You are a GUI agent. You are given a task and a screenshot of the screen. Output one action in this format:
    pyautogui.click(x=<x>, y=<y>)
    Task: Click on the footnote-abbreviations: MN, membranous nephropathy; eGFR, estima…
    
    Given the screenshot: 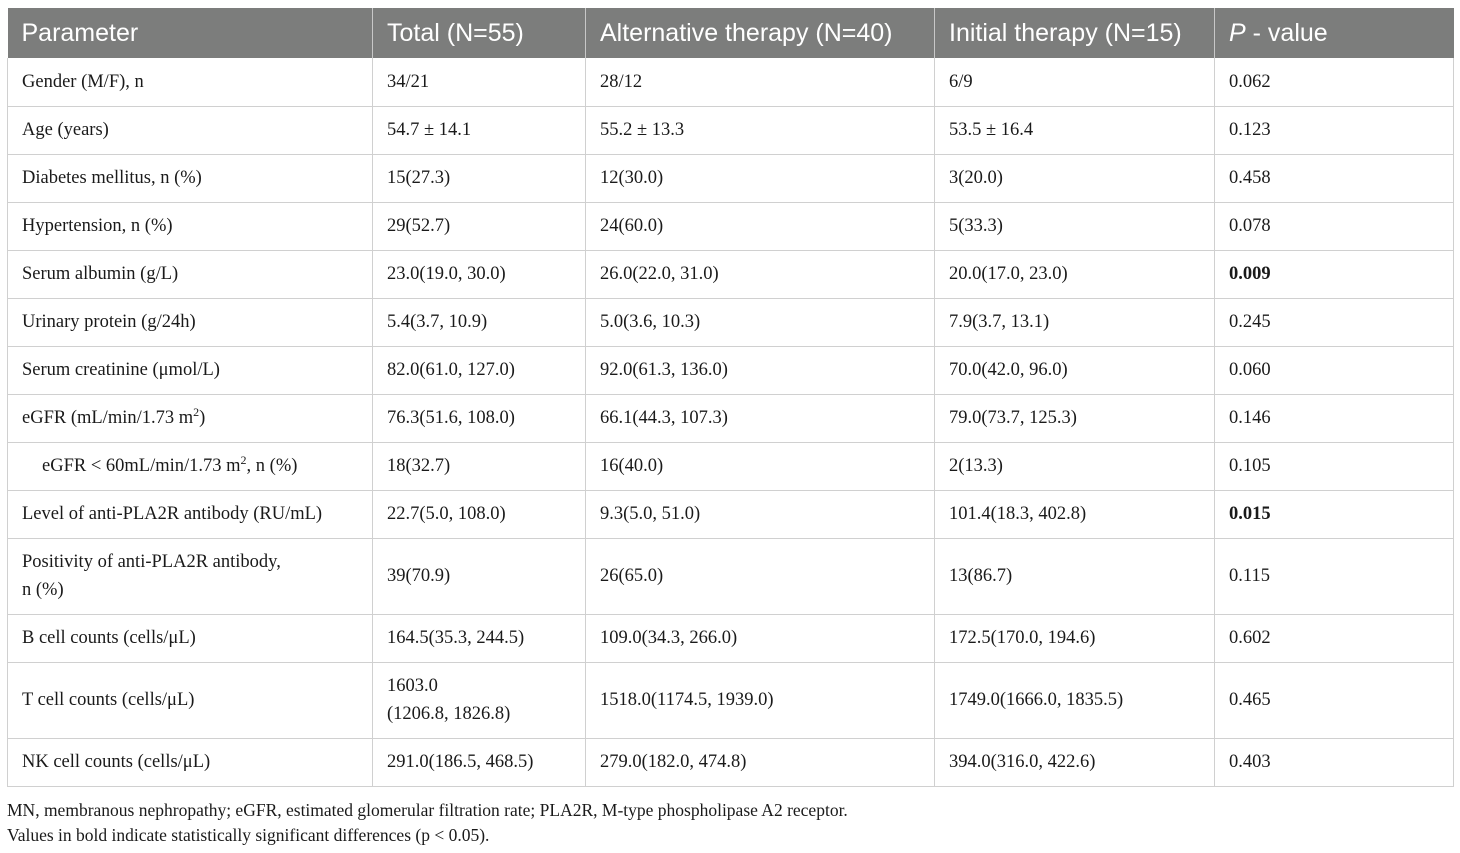 What is the action you would take?
    pyautogui.click(x=427, y=810)
    